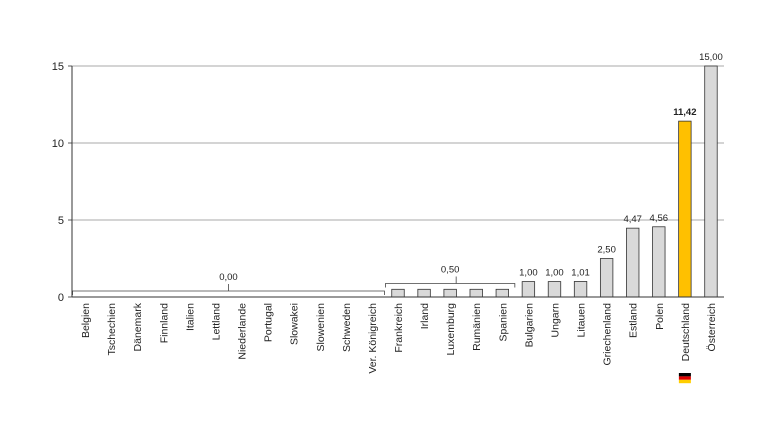  I want to click on value-label-griechenland: 2,50, so click(606, 250).